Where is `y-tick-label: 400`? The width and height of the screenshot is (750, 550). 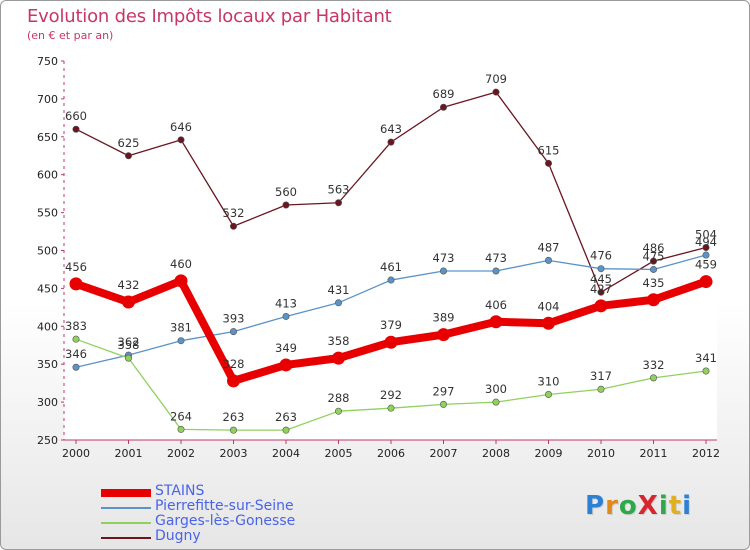 y-tick-label: 400 is located at coordinates (47, 326).